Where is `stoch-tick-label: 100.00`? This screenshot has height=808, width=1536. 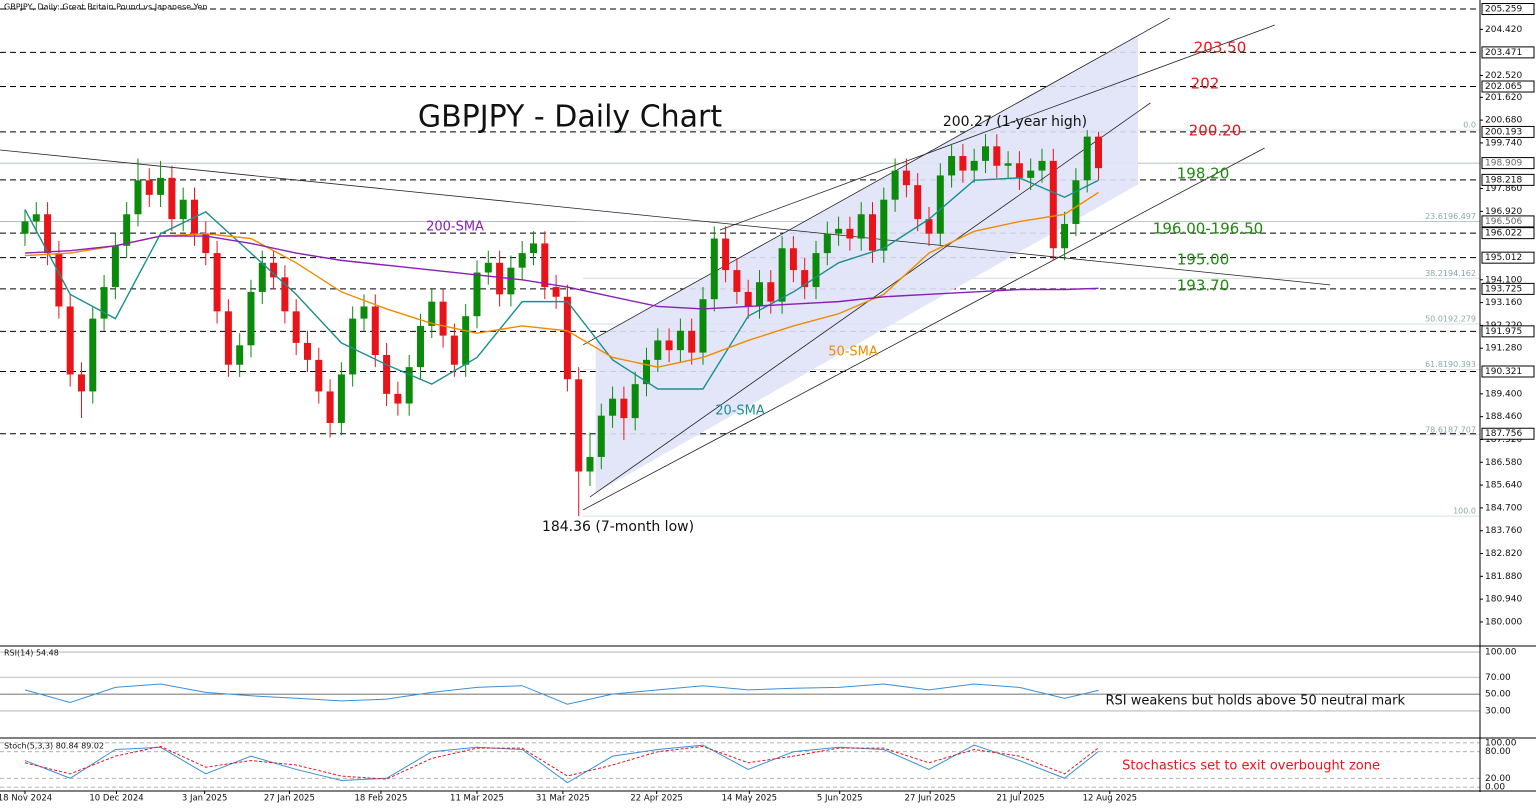
stoch-tick-label: 100.00 is located at coordinates (1501, 743).